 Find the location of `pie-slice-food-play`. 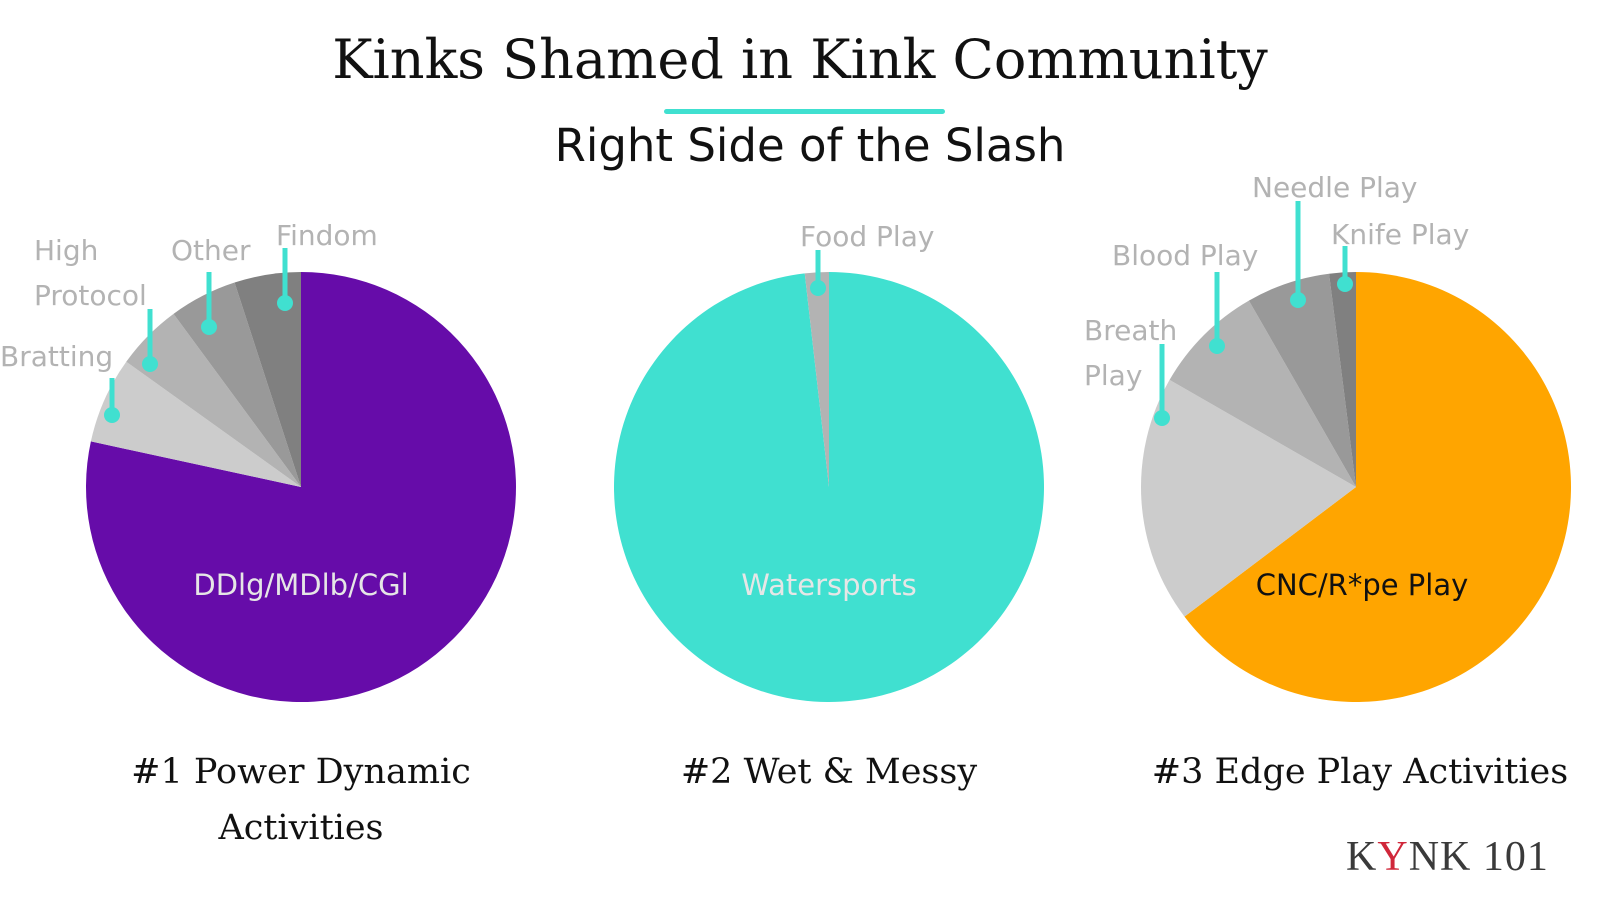

pie-slice-food-play is located at coordinates (816, 379).